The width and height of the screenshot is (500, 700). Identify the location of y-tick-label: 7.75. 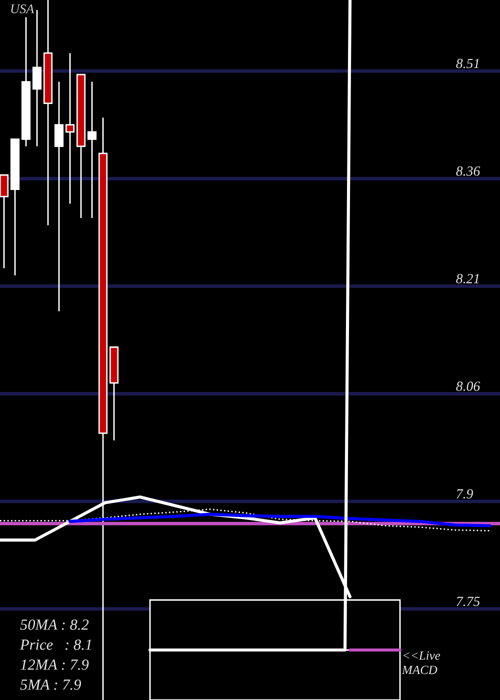
(468, 601).